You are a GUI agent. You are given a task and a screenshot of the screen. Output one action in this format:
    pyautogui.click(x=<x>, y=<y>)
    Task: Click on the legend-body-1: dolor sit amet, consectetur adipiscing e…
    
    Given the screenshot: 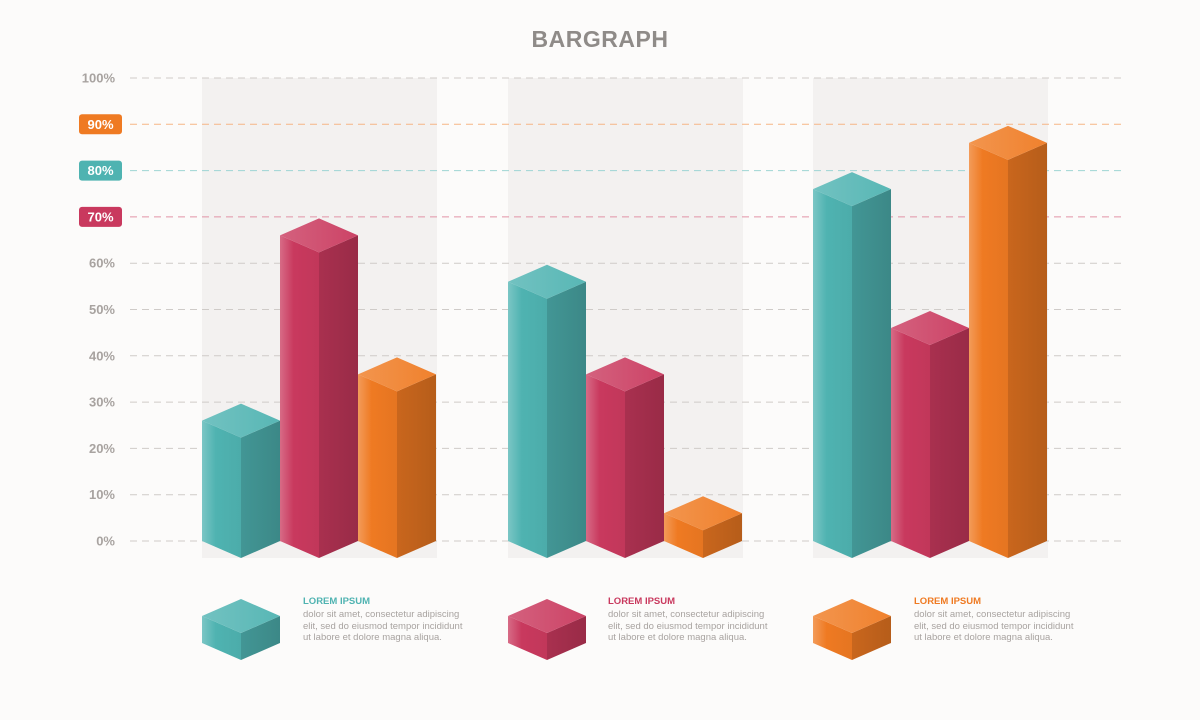 What is the action you would take?
    pyautogui.click(x=383, y=626)
    